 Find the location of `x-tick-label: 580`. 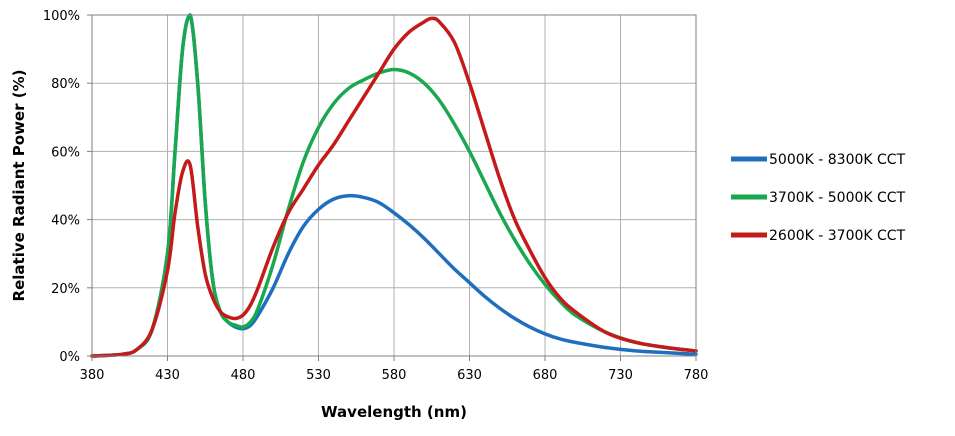

x-tick-label: 580 is located at coordinates (394, 375).